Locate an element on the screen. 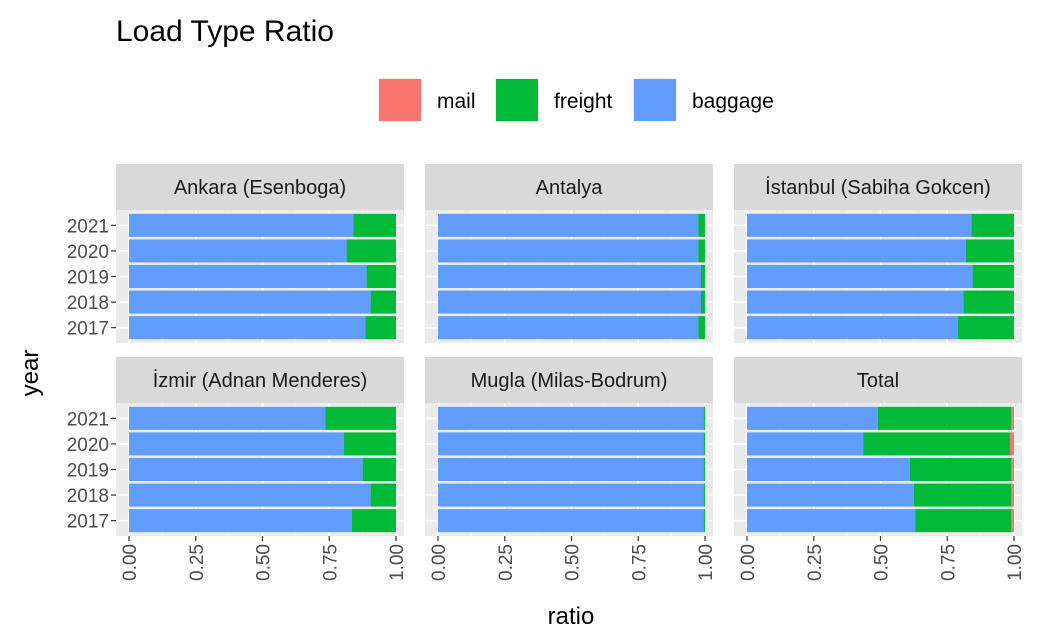  y-tick-label: 2020 is located at coordinates (88, 445).